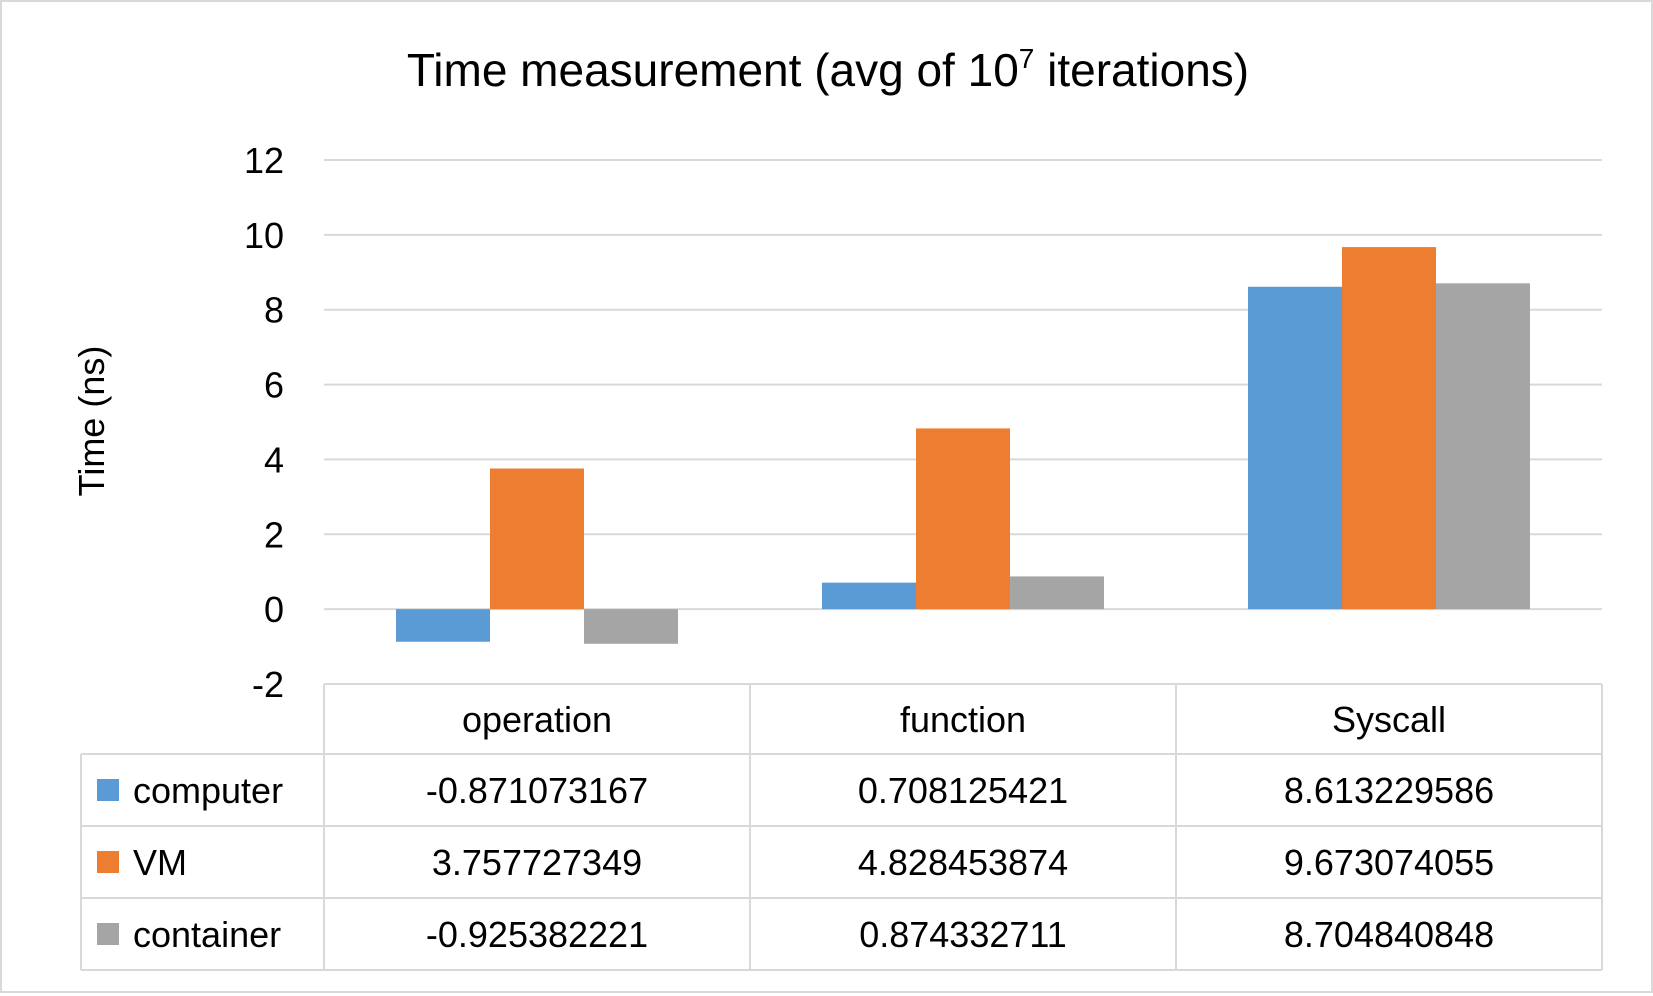 This screenshot has width=1653, height=996. Describe the element at coordinates (264, 422) in the screenshot. I see `y-axis-ticks: 12 10 8 6 4 2 0 -2` at that location.